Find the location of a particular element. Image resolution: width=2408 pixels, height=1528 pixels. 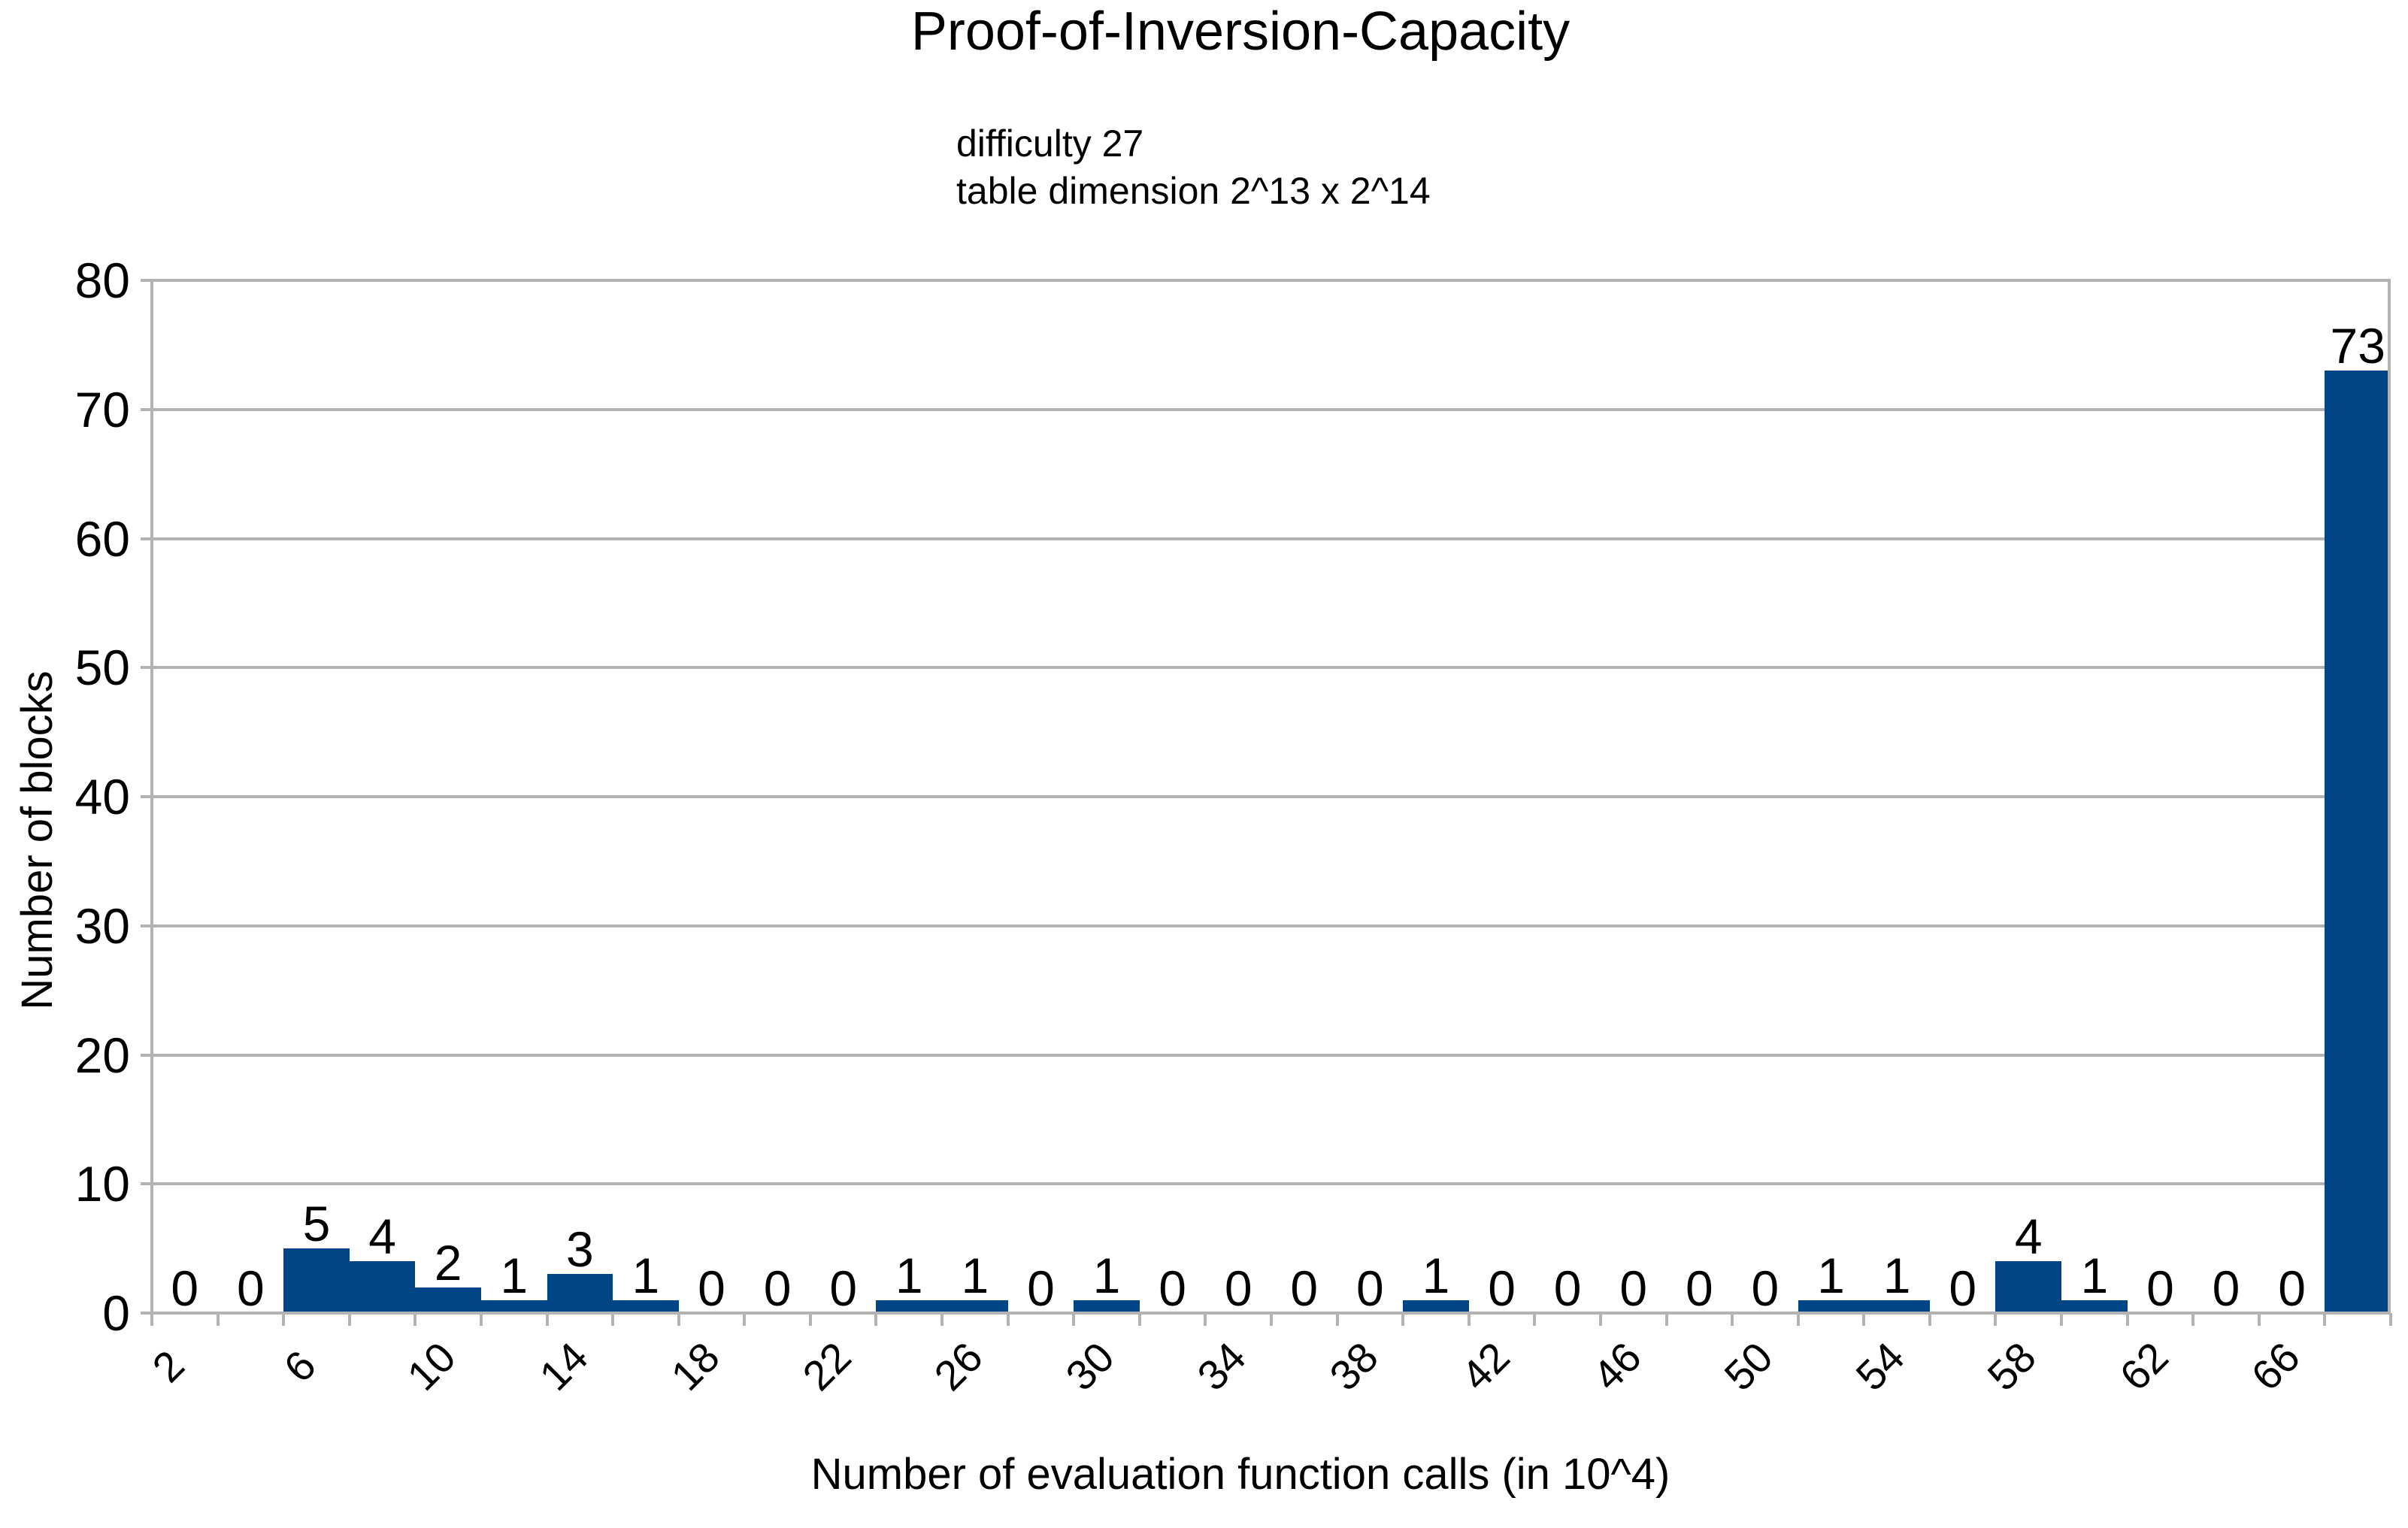

y-tick-label: 30 is located at coordinates (102, 926).